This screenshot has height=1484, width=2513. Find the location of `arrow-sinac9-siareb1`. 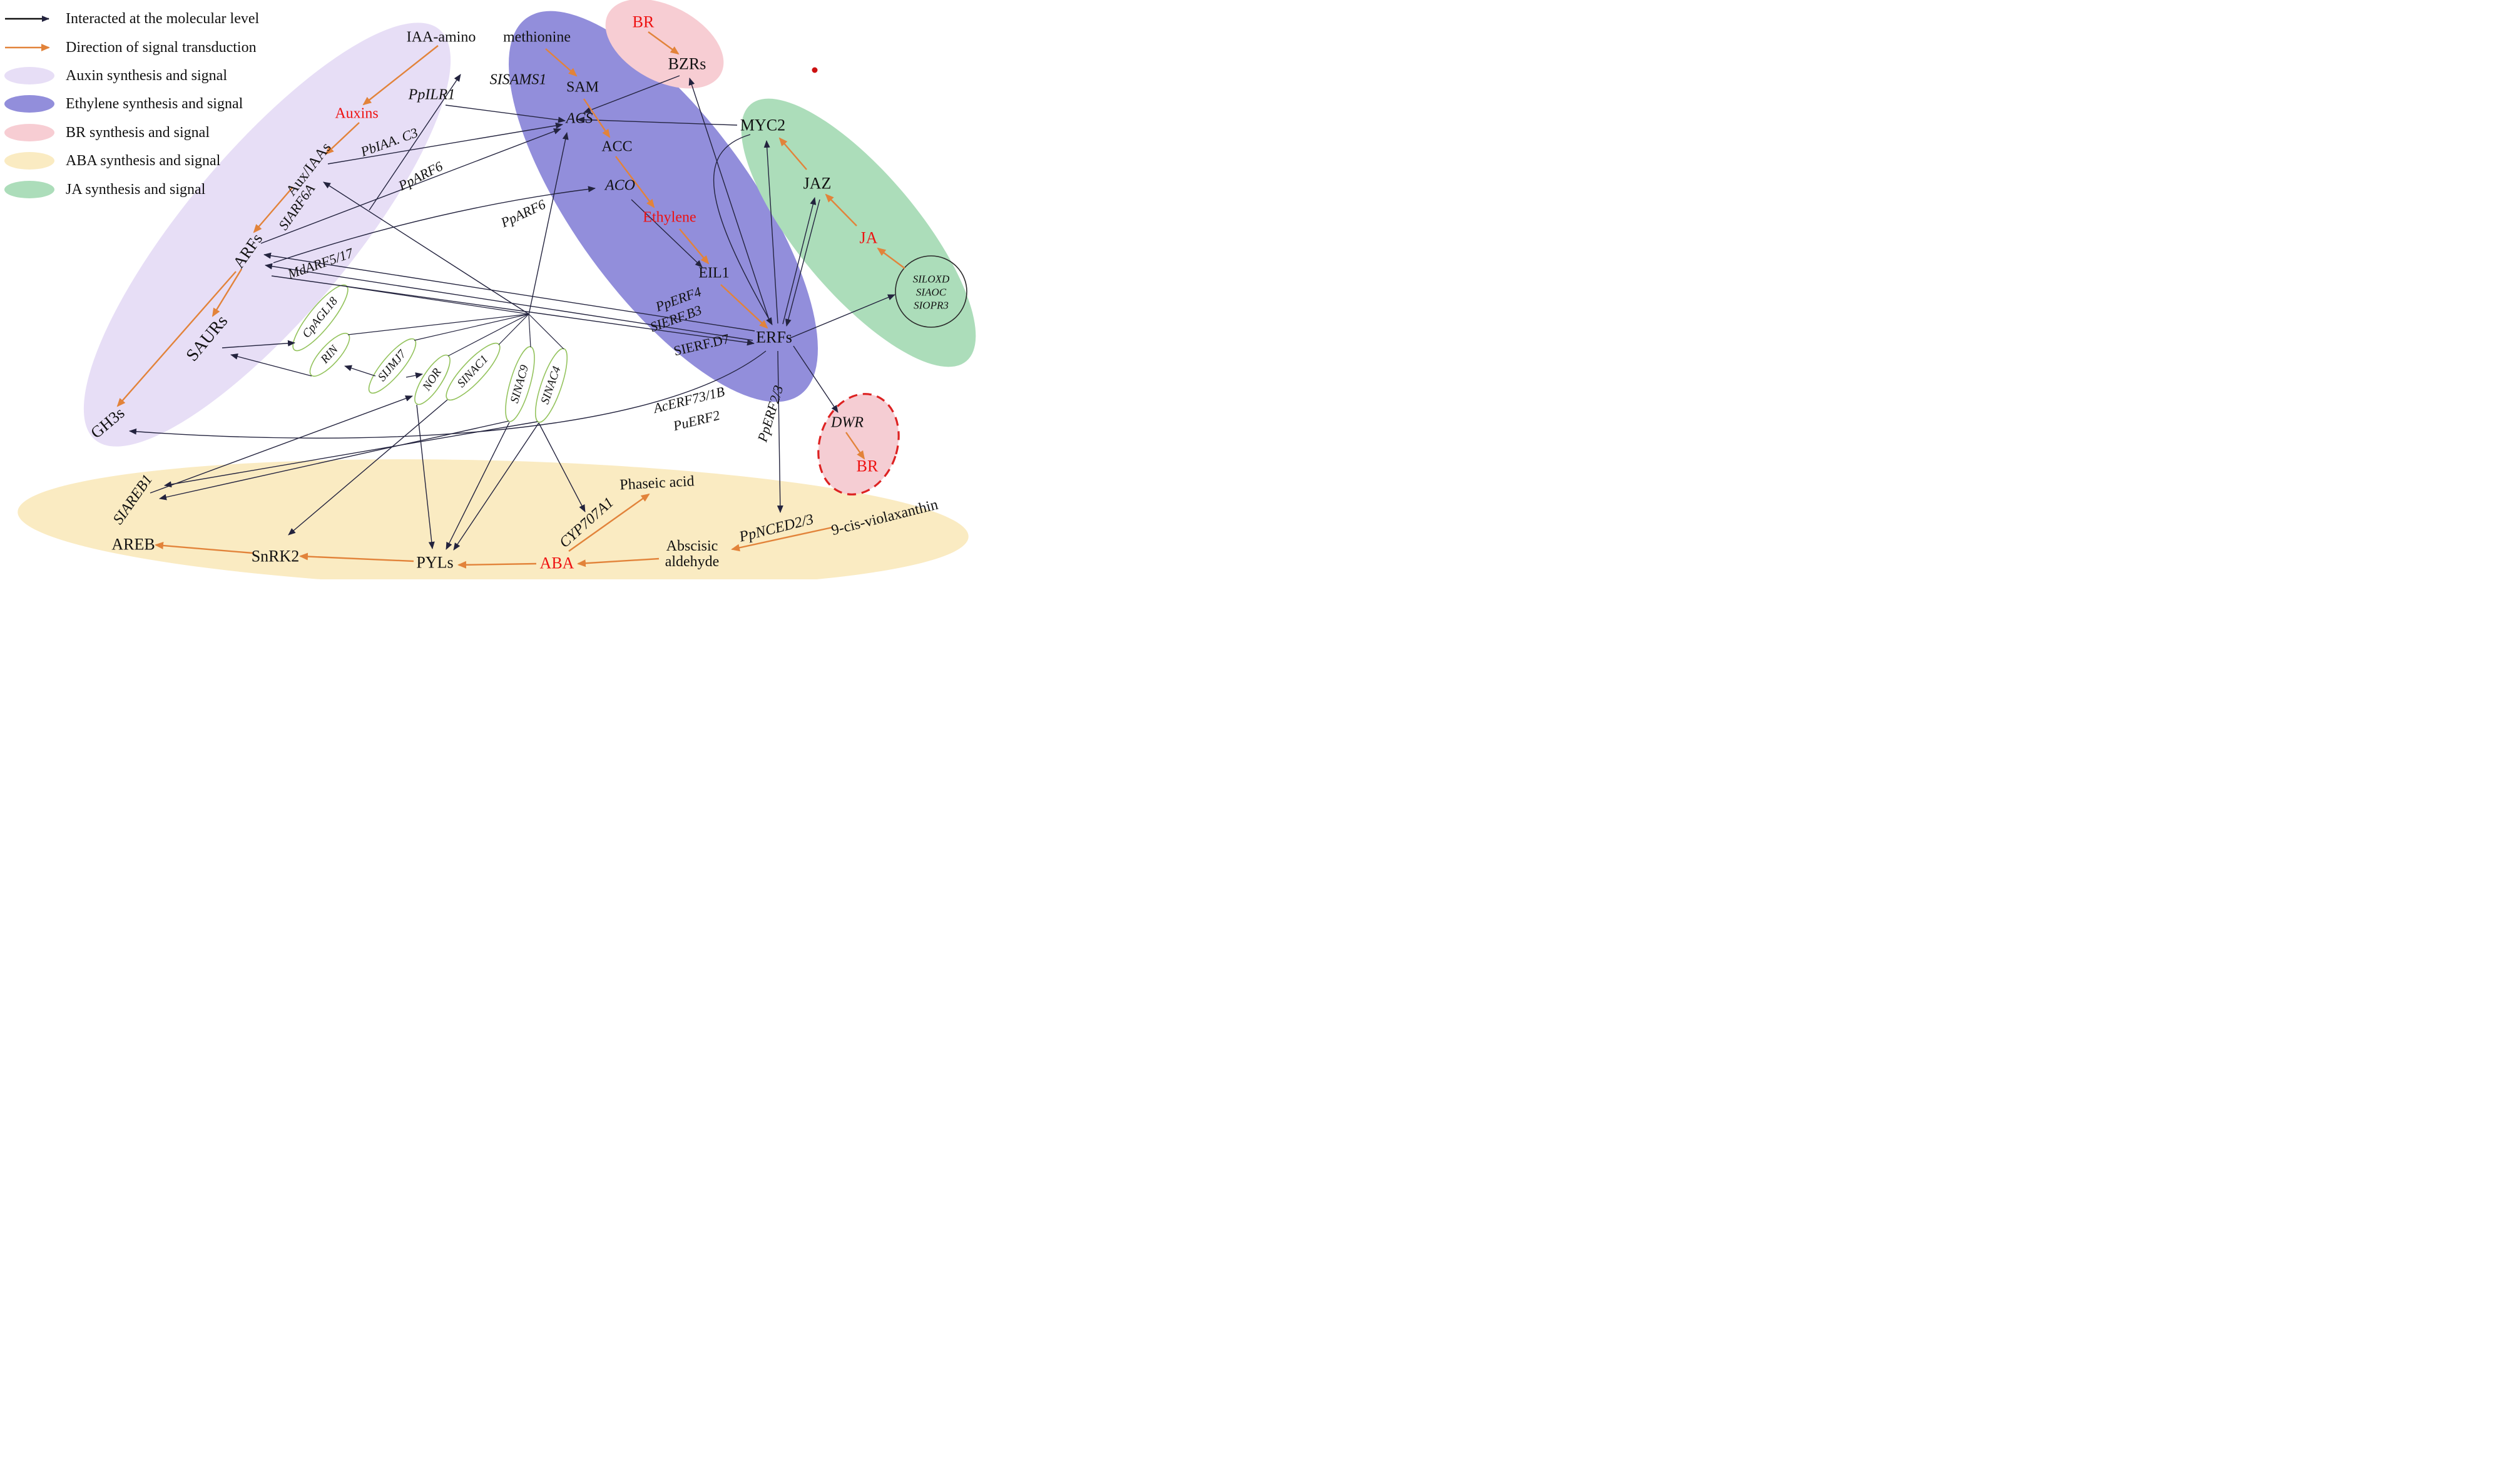

arrow-sinac9-siareb1 is located at coordinates (334, 461).